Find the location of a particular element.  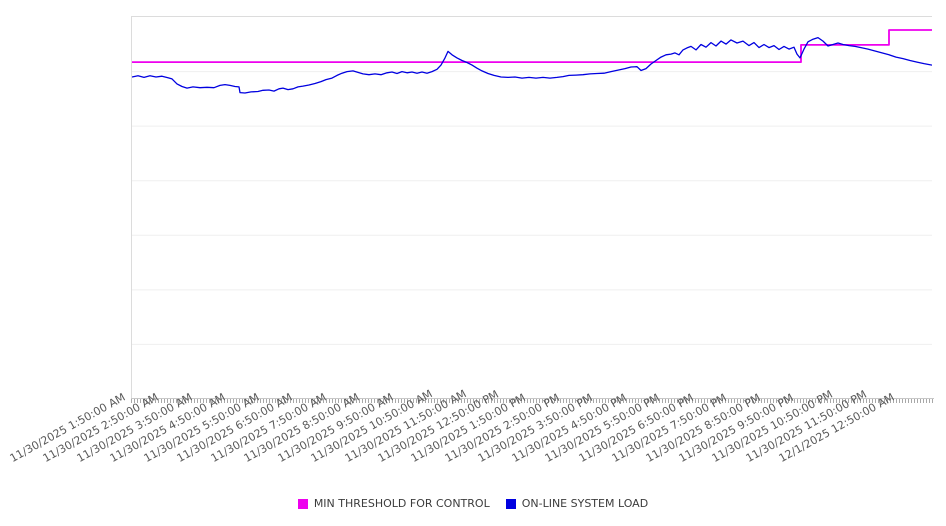

legend-item-online-load: ON-LINE SYSTEM LOAD is located at coordinates (577, 503).